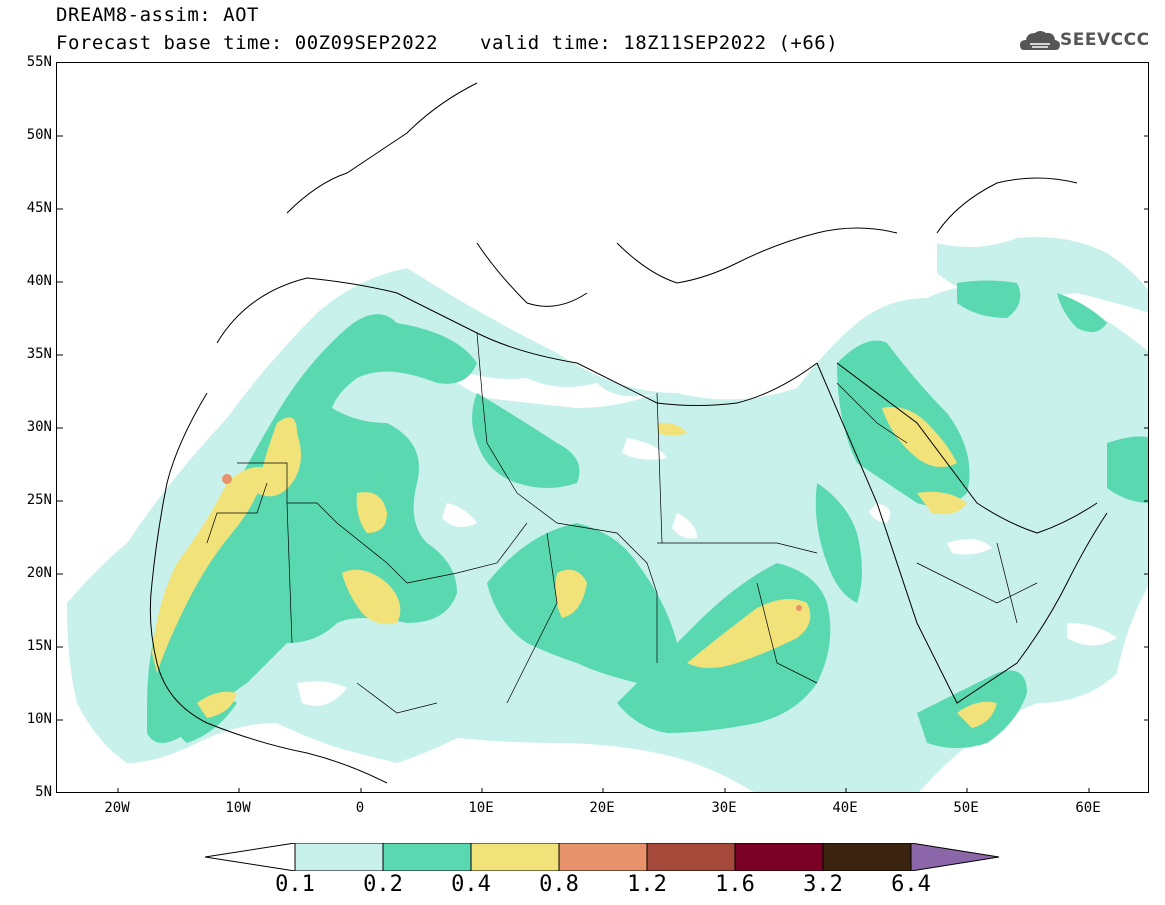 This screenshot has height=905, width=1165. I want to click on lat-label: 35N, so click(39, 354).